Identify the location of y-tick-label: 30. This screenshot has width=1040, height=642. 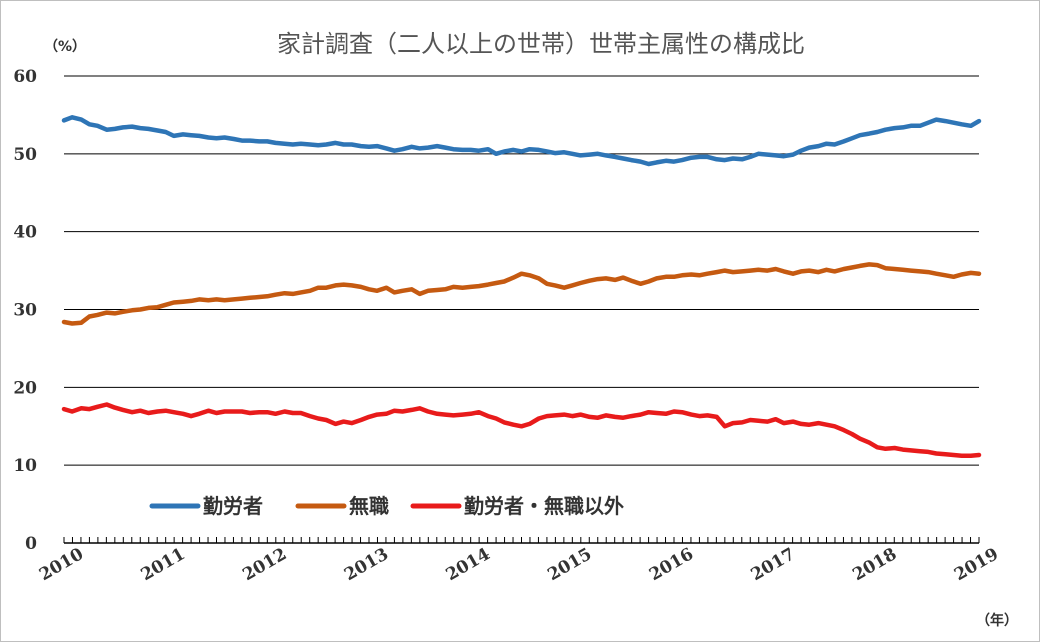
(25, 311).